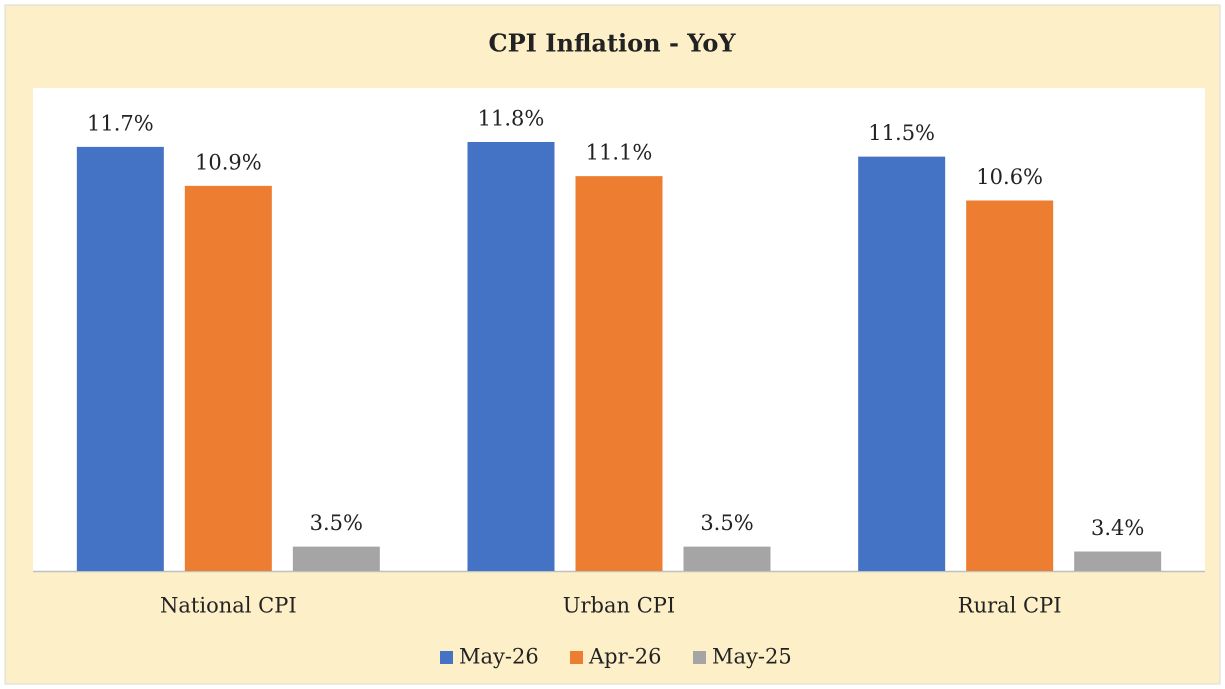 Image resolution: width=1225 pixels, height=689 pixels. What do you see at coordinates (619, 153) in the screenshot?
I see `data-label: 11.1%` at bounding box center [619, 153].